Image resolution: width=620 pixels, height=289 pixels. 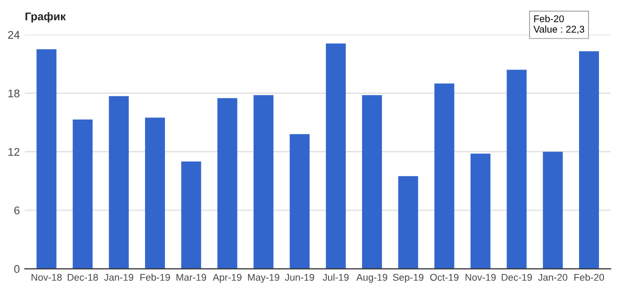 What do you see at coordinates (589, 277) in the screenshot?
I see `x-tick-label: Feb-20` at bounding box center [589, 277].